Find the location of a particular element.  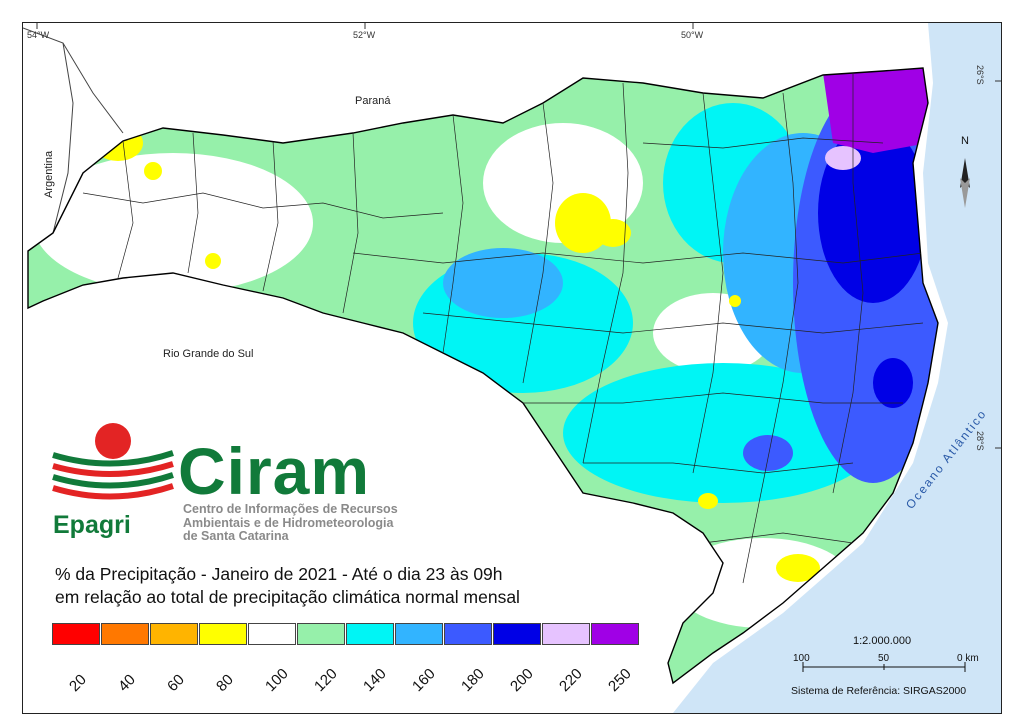

legend-label: 100 is located at coordinates (277, 680).